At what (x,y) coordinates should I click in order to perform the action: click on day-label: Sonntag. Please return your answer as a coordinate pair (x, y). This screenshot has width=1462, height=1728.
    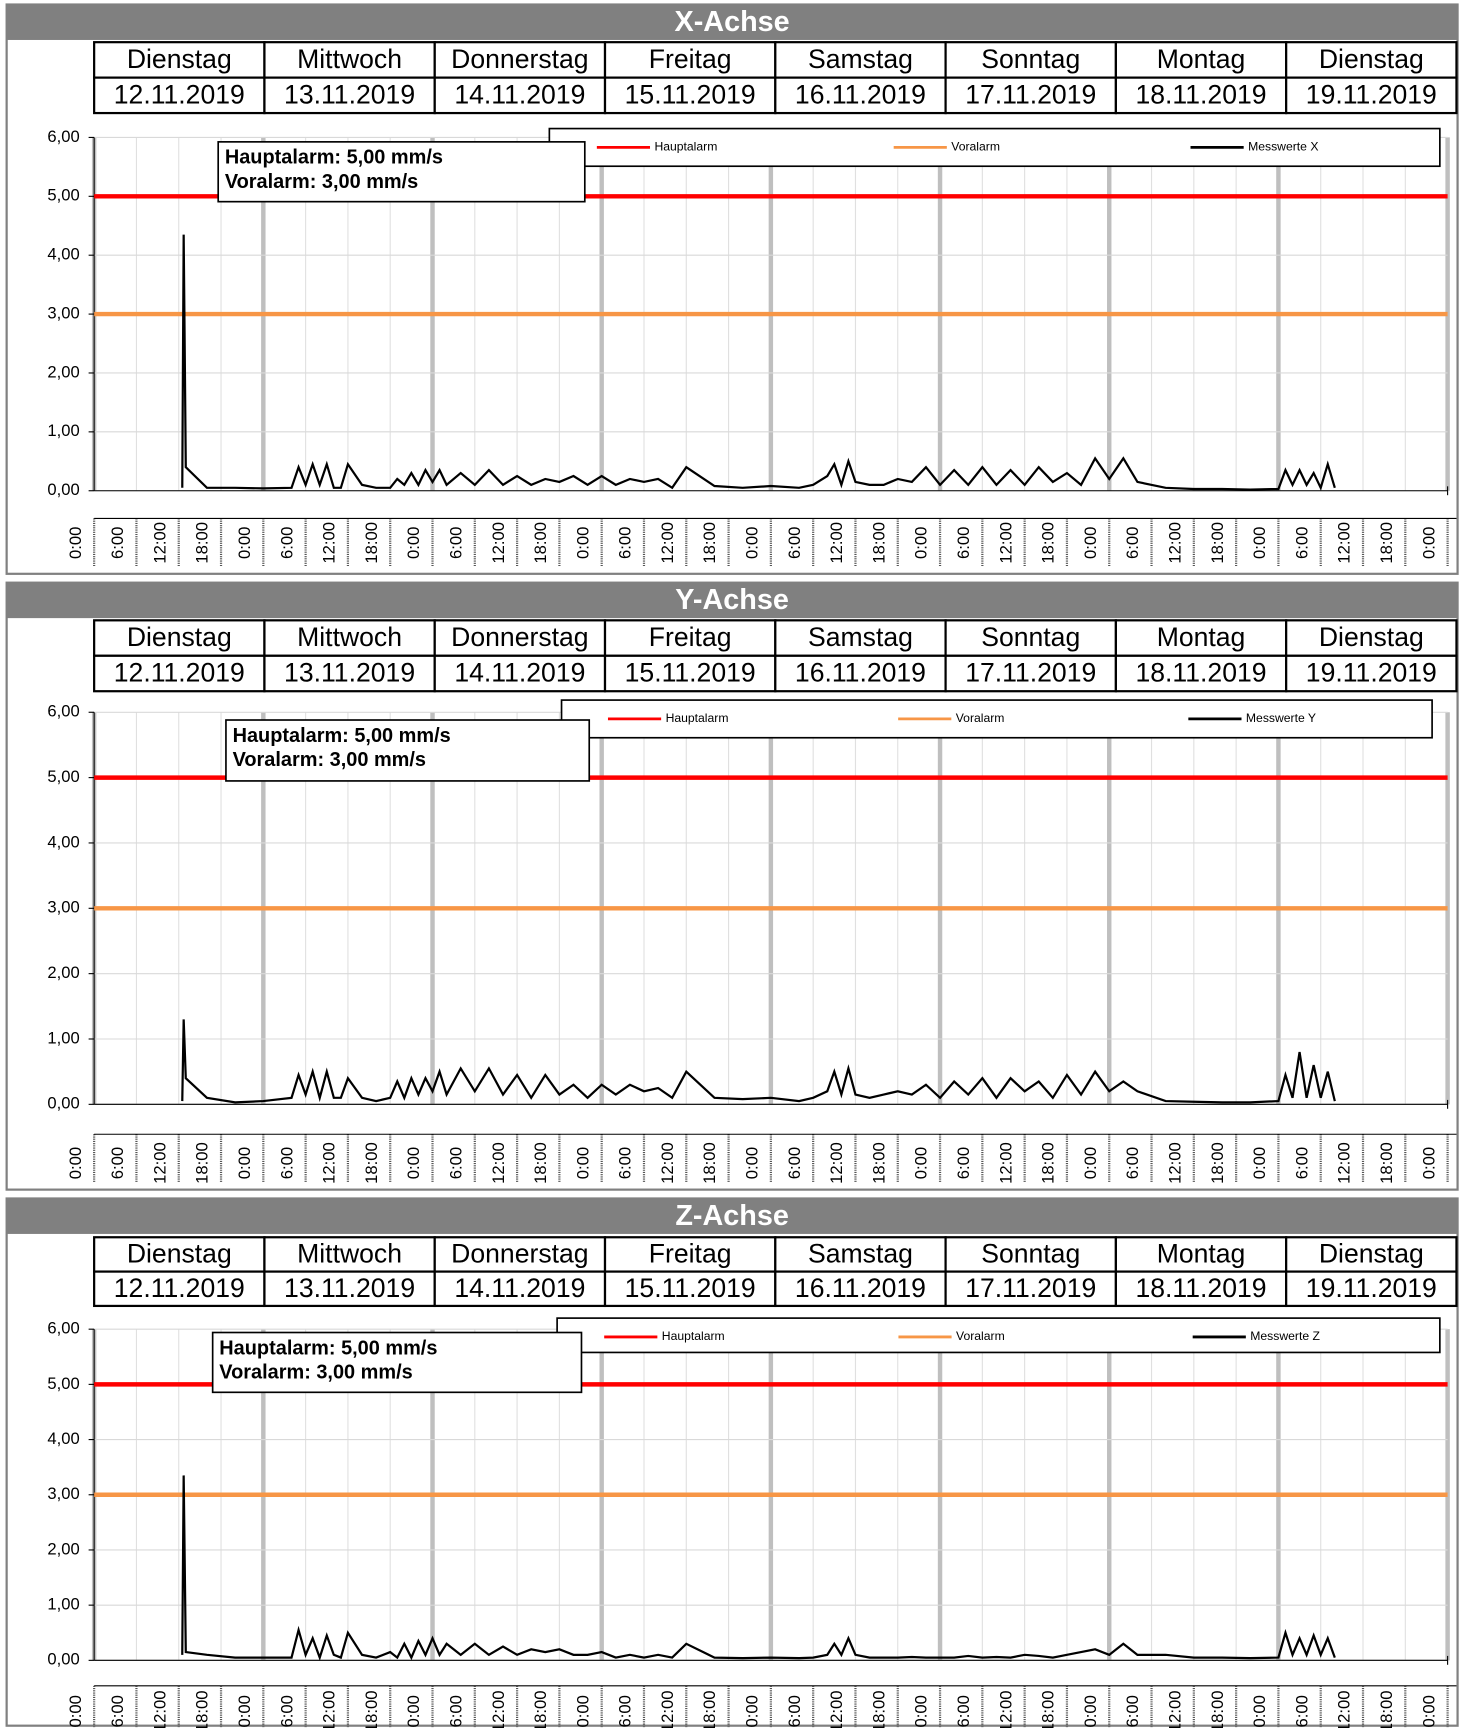
    Looking at the image, I should click on (1030, 637).